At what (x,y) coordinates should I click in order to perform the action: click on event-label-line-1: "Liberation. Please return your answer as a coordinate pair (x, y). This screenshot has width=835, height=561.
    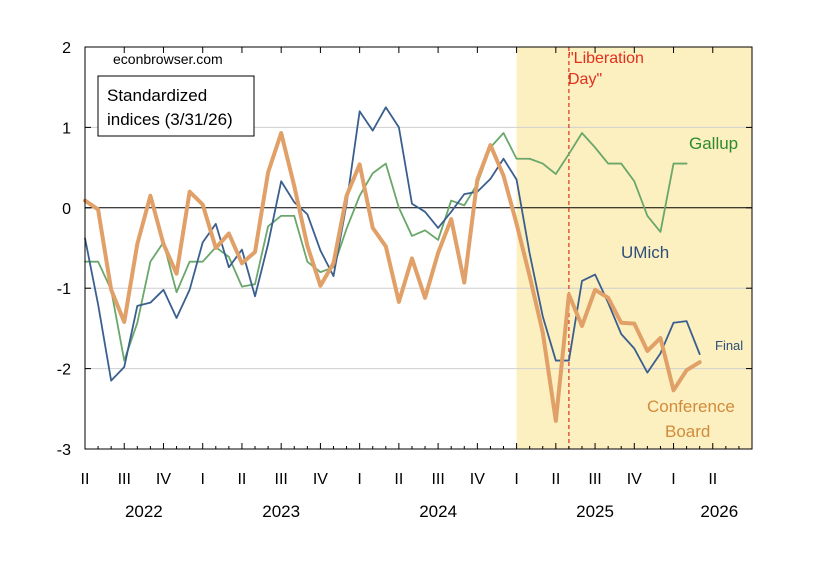
    Looking at the image, I should click on (606, 58).